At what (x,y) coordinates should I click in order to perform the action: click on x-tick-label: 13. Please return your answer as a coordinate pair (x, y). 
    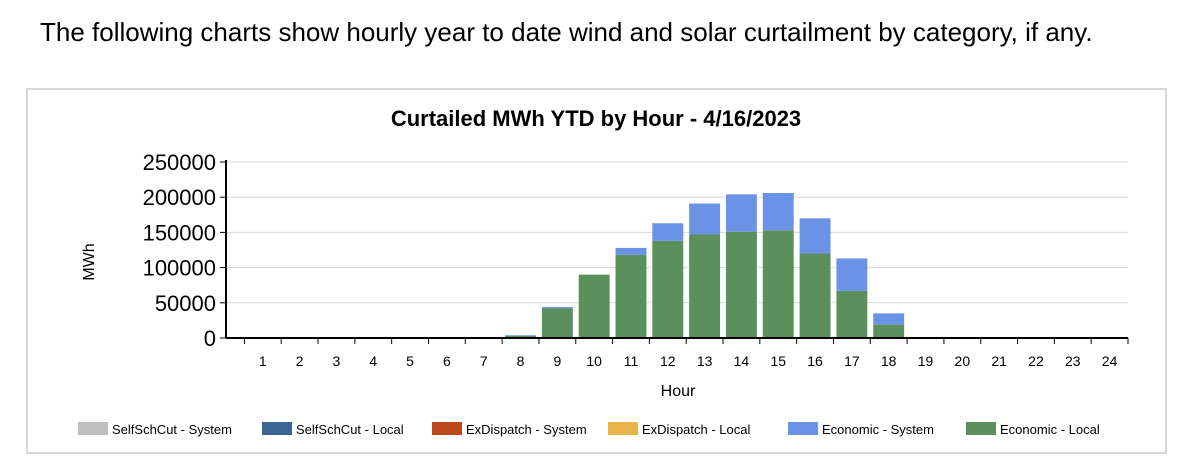
    Looking at the image, I should click on (705, 361).